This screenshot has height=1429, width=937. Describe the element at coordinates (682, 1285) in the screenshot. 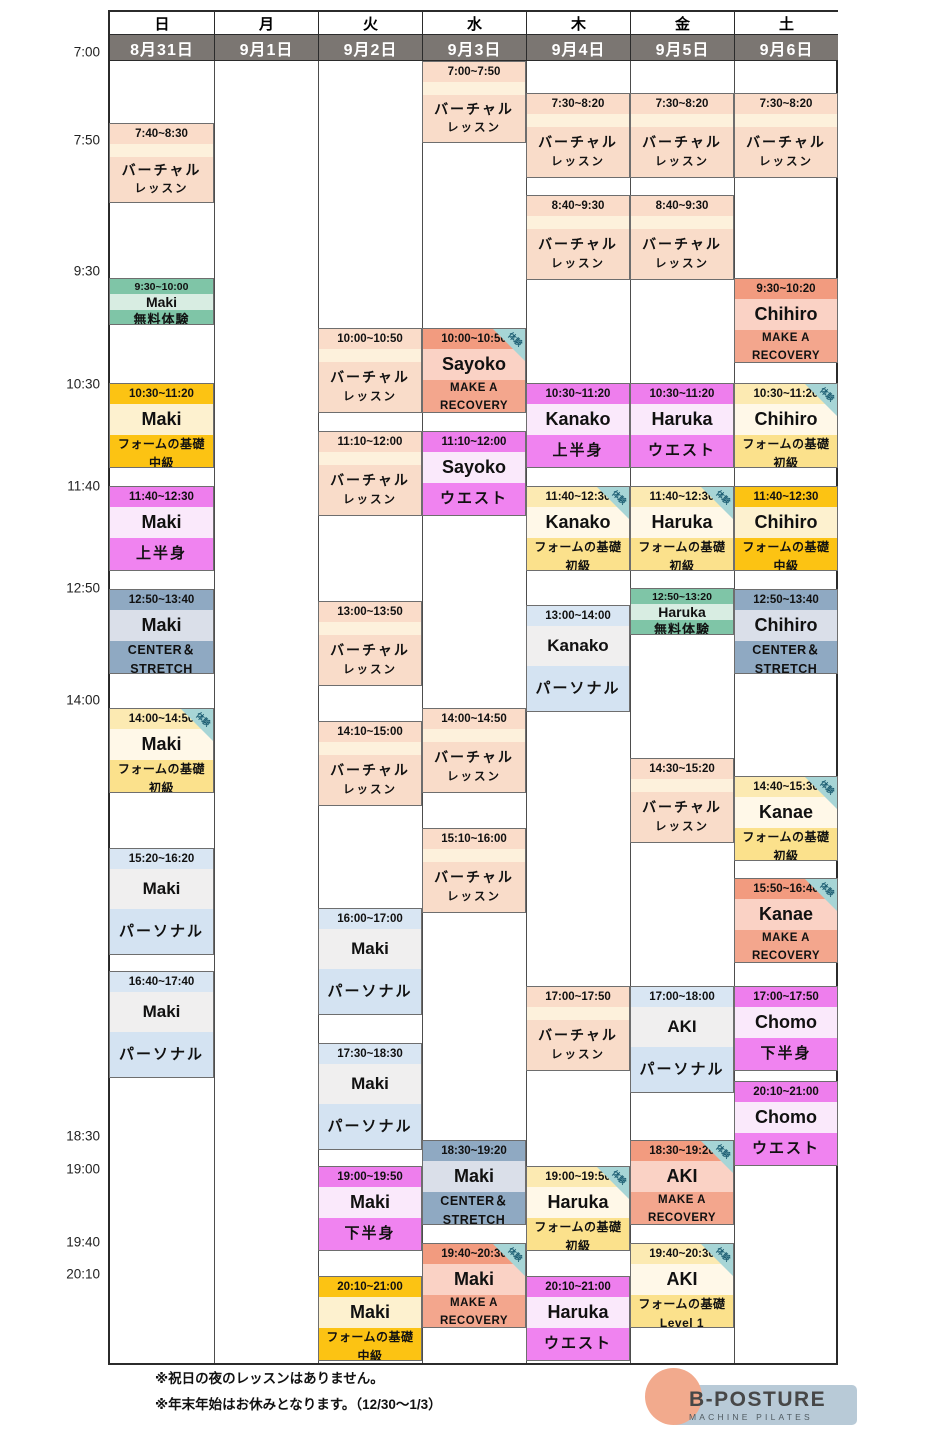

I see `lesson-block: 19:40~20:30 AKI フォームの基礎 Level 1 体験` at that location.